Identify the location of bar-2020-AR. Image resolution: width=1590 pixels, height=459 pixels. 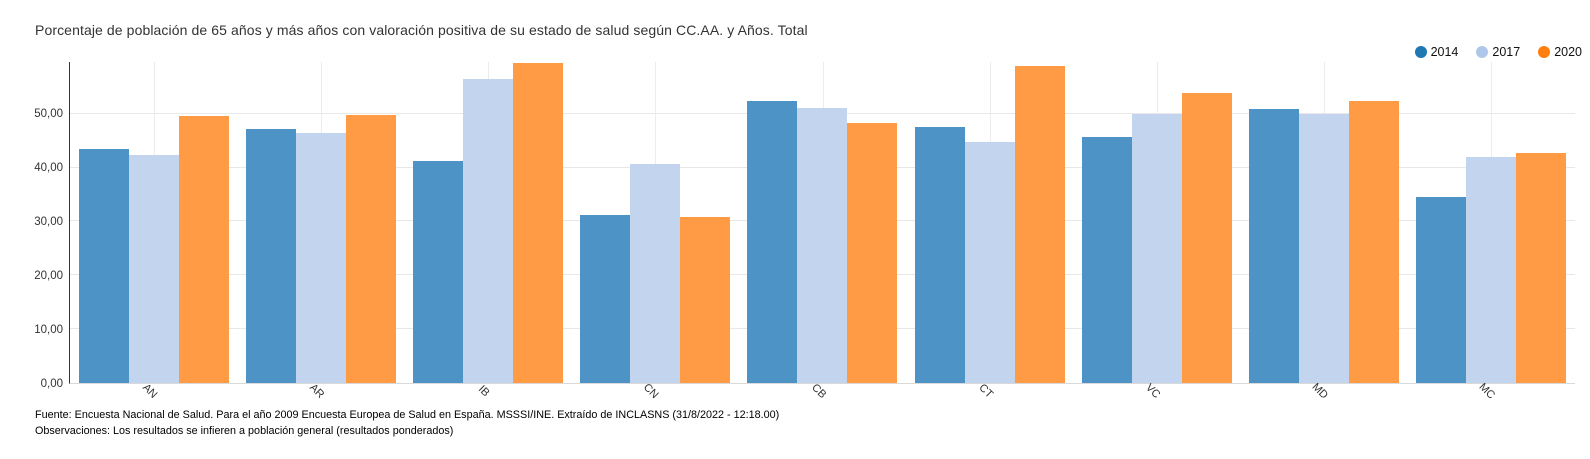
(370, 248).